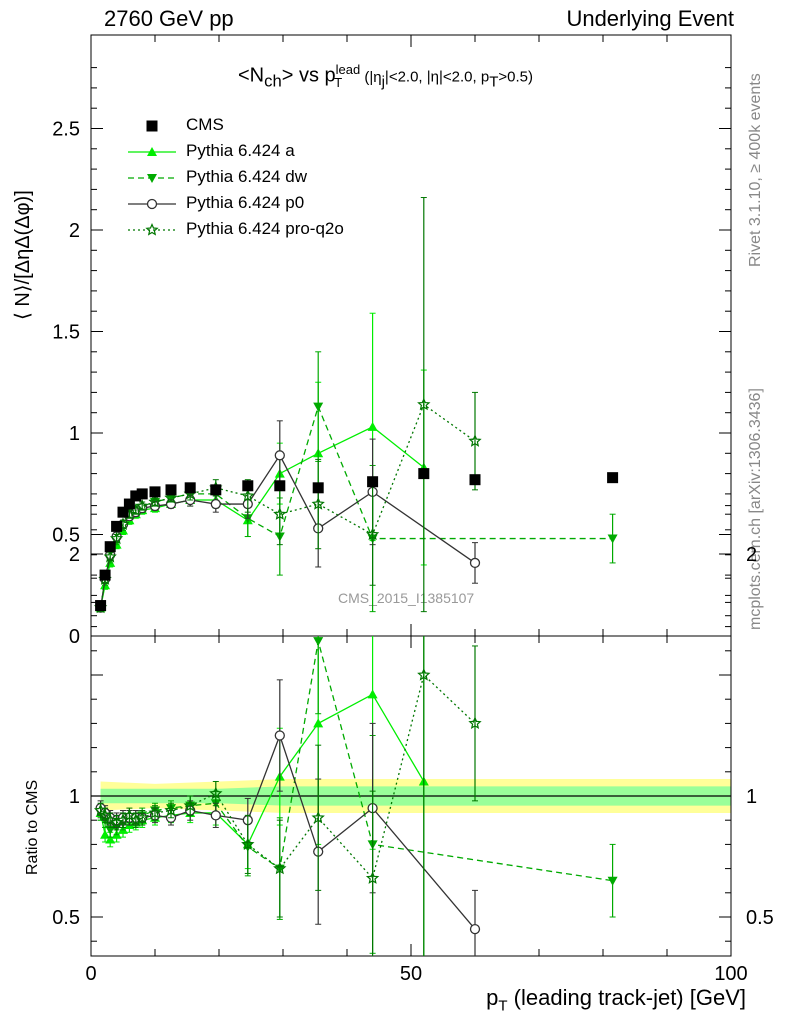 This screenshot has height=1024, width=786. Describe the element at coordinates (66, 536) in the screenshot. I see `y-tick-label-main: 0.5` at that location.